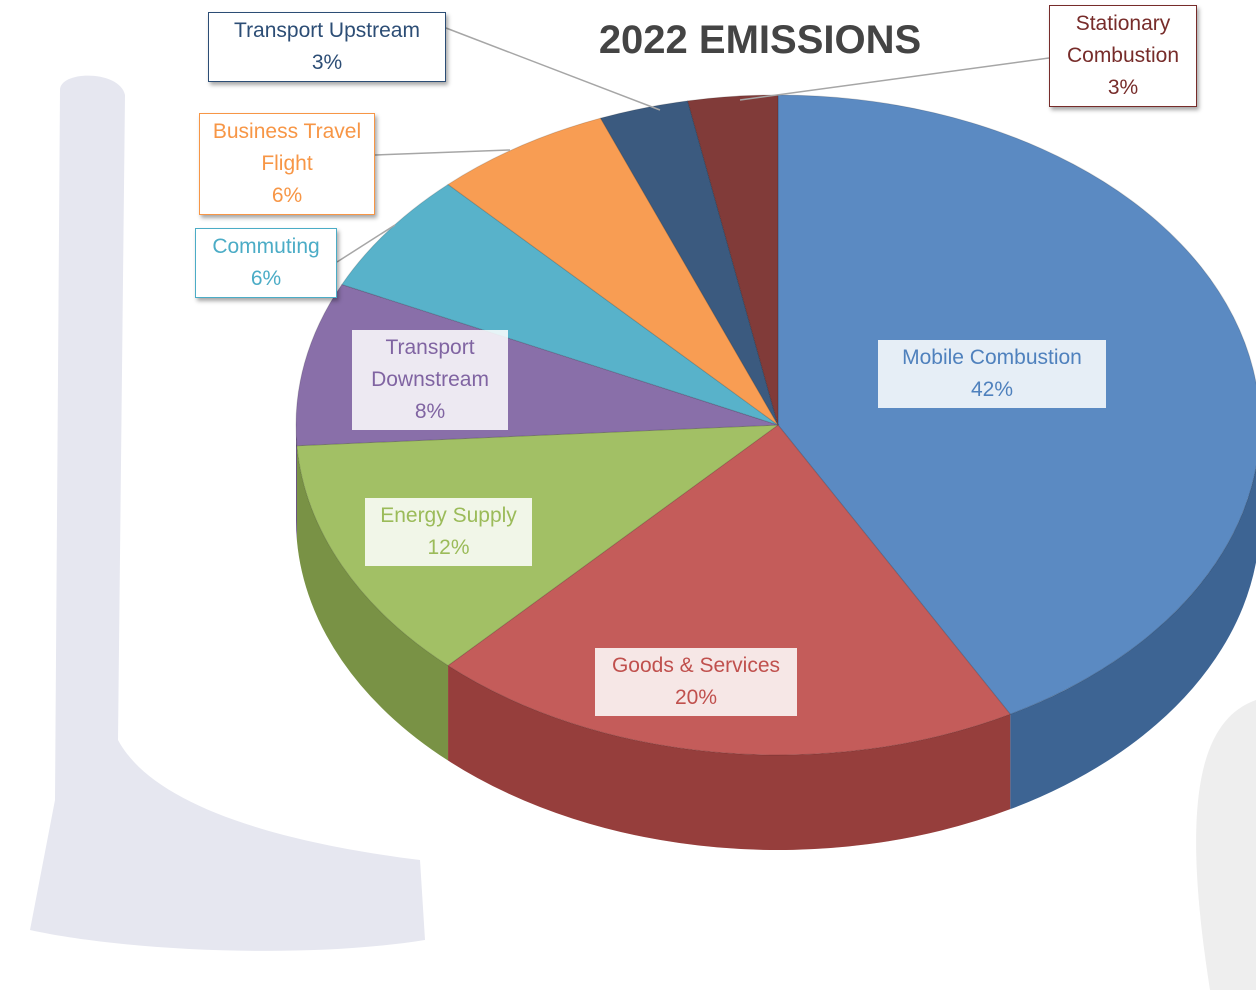 The height and width of the screenshot is (990, 1256). I want to click on category-label: Transport Downstream, so click(430, 363).